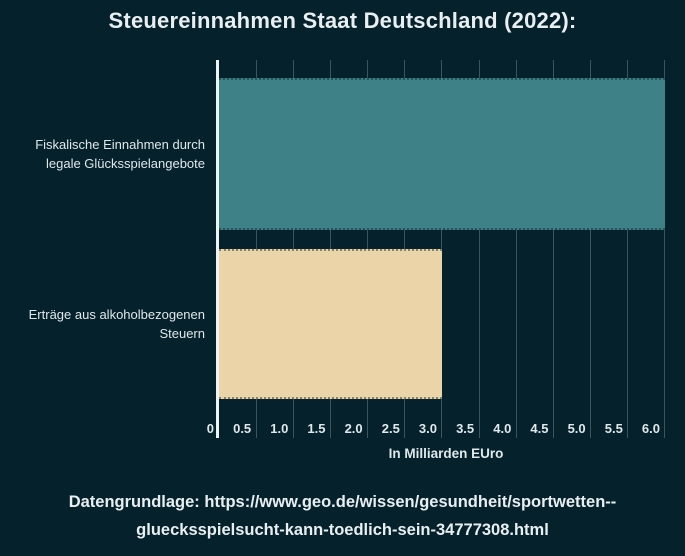 Image resolution: width=685 pixels, height=556 pixels. Describe the element at coordinates (316, 428) in the screenshot. I see `x-tick-label: 1.5` at that location.